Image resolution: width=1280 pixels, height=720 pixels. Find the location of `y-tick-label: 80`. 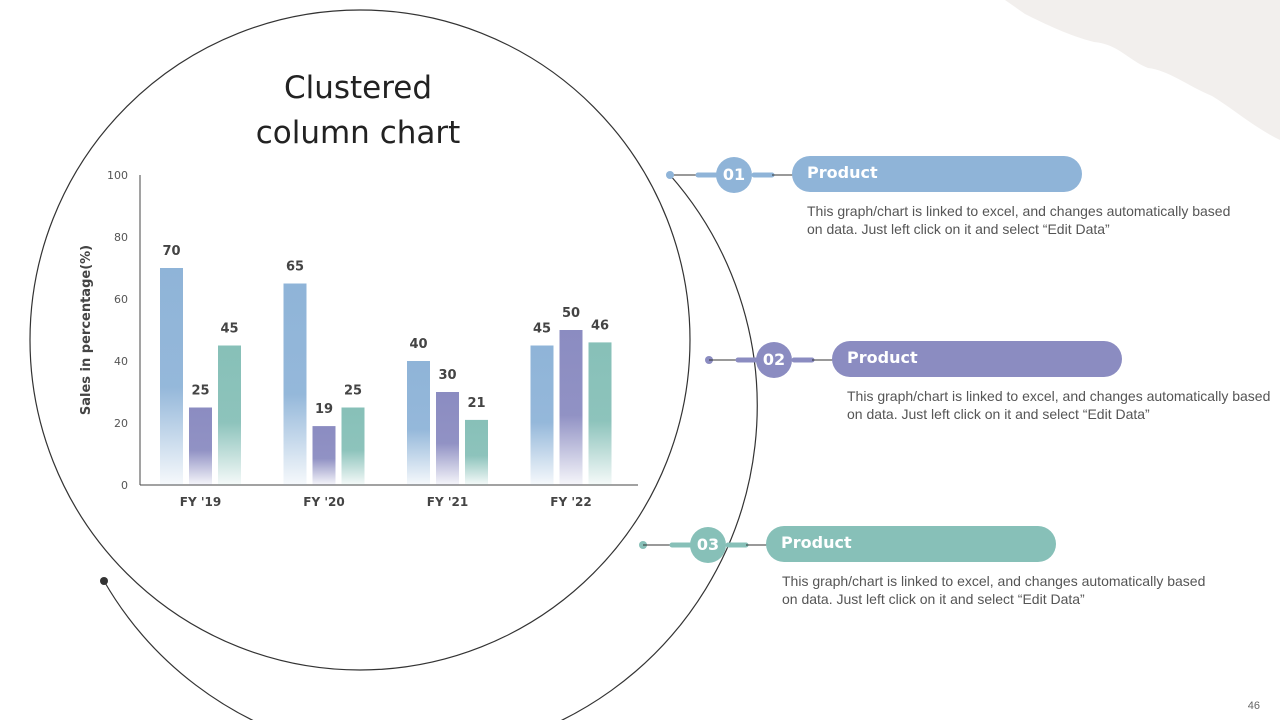

y-tick-label: 80 is located at coordinates (121, 237).